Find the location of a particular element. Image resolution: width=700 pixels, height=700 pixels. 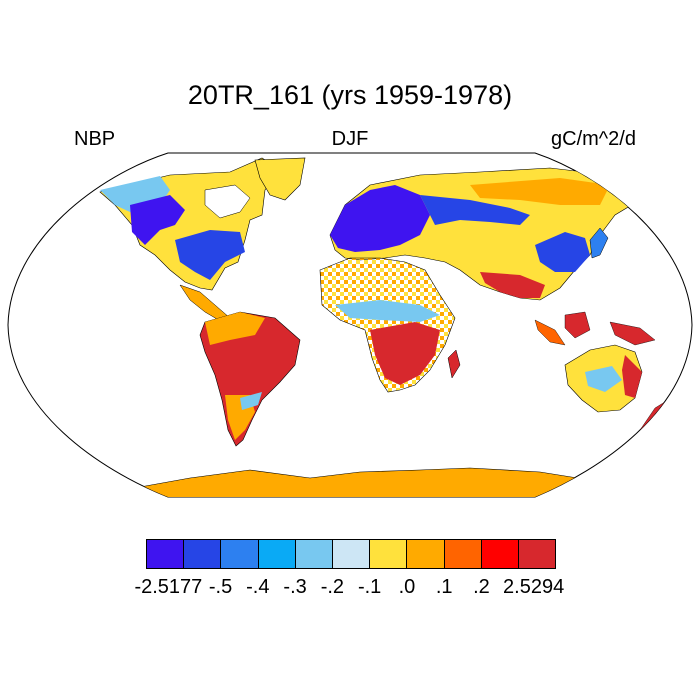

colorbar-tick-label: -.4 is located at coordinates (258, 587).